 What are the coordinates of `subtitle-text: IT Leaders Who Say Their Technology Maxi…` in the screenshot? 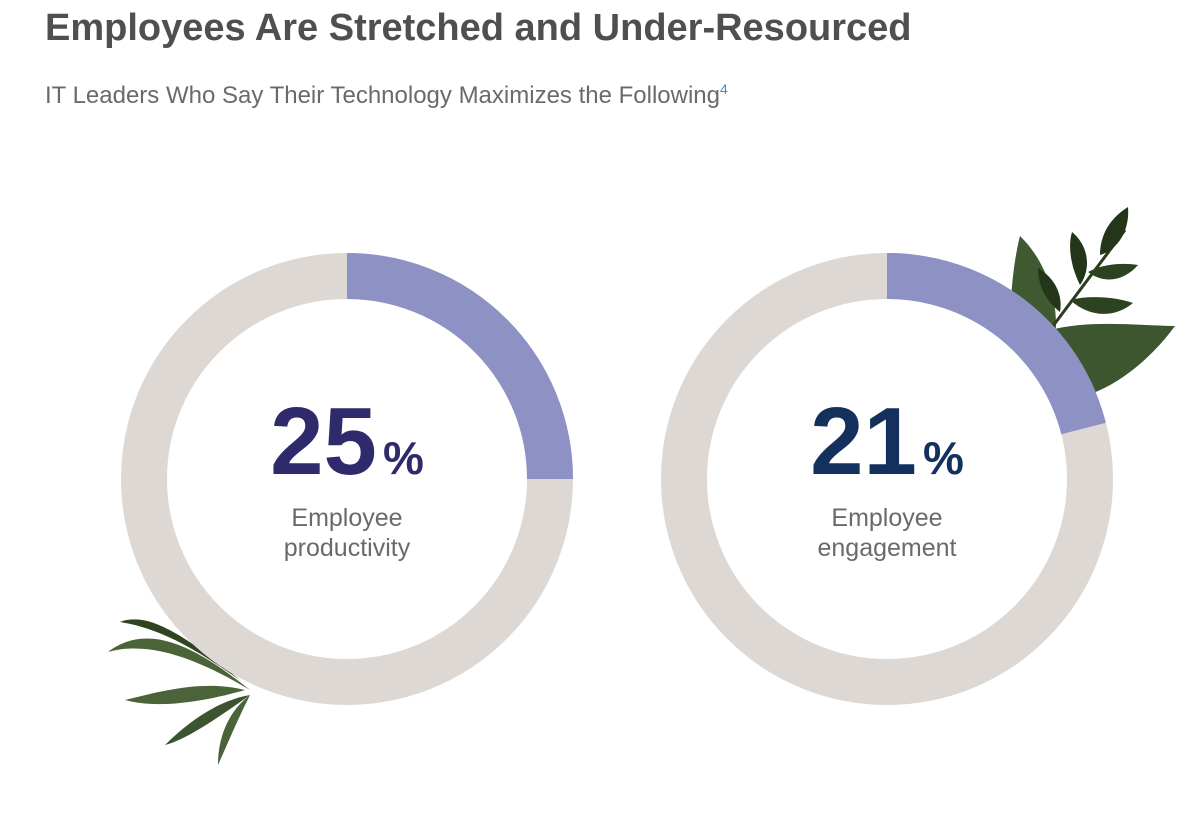 It's located at (382, 95).